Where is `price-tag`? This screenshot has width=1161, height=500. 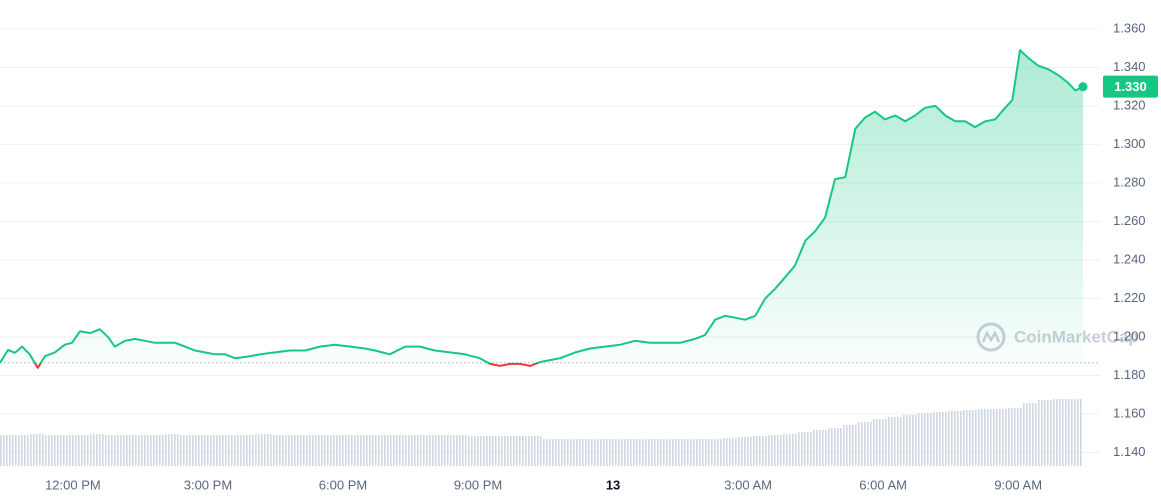 price-tag is located at coordinates (1130, 86).